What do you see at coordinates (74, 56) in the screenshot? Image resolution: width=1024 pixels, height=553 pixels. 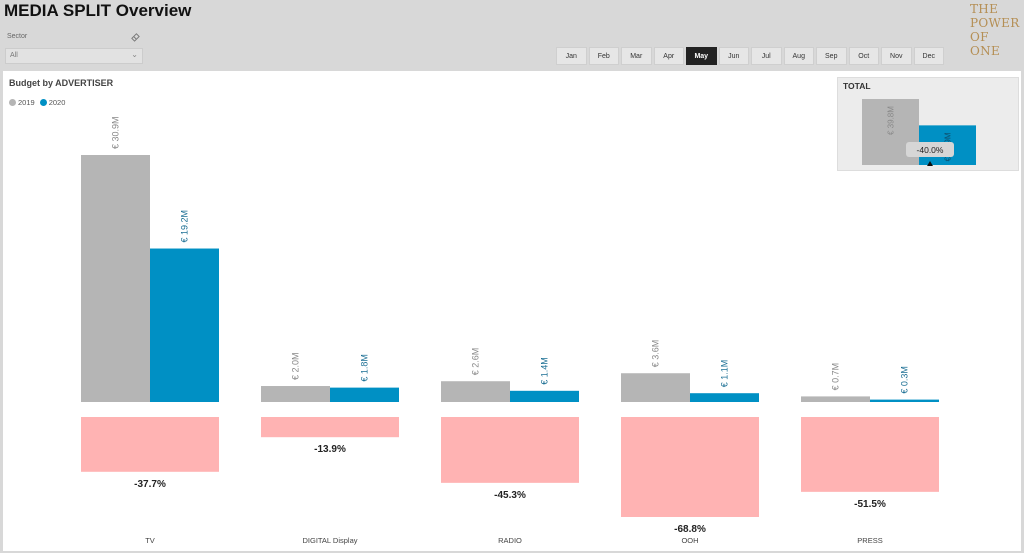 I see `sector-dropdown: All ⌄` at bounding box center [74, 56].